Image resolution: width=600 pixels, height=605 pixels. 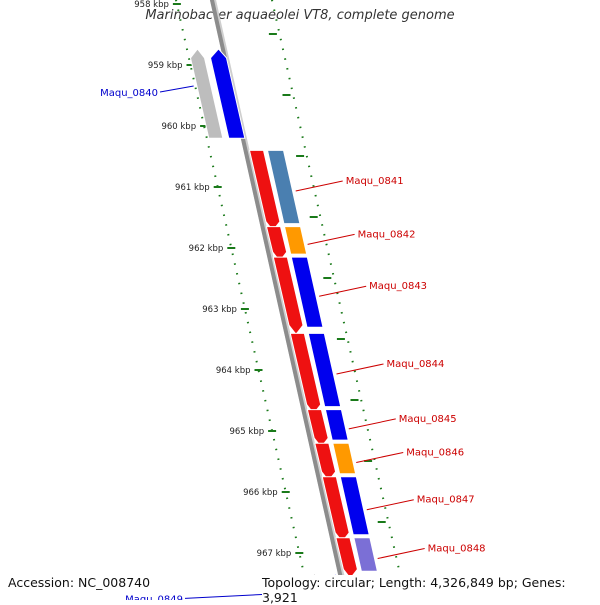 I want to click on svg-text: Maqu_0843, so click(x=398, y=286).